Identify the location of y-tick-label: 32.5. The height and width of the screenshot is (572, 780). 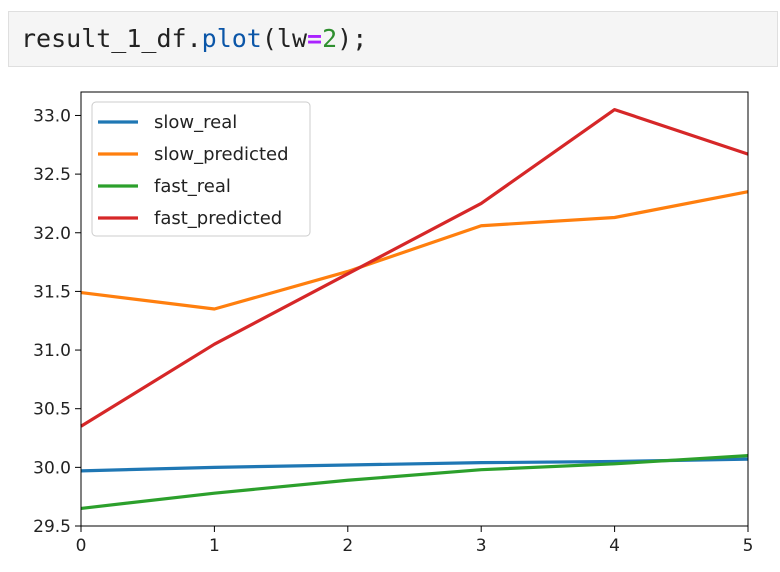
(52, 175).